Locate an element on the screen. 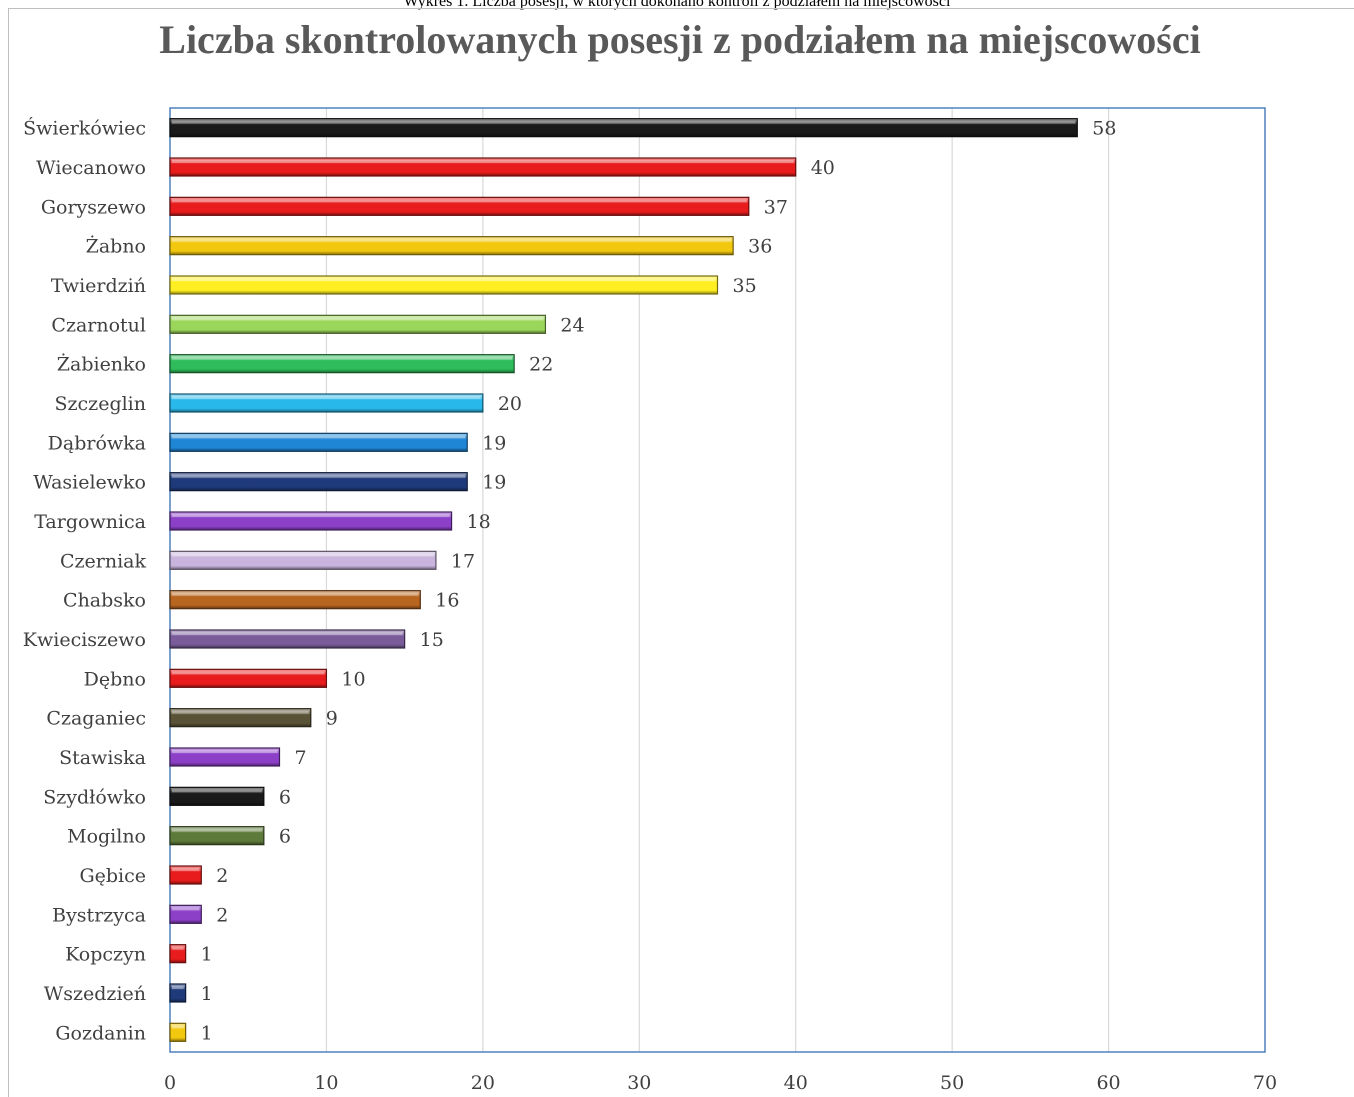 The height and width of the screenshot is (1097, 1354). data-label: 15 is located at coordinates (432, 640).